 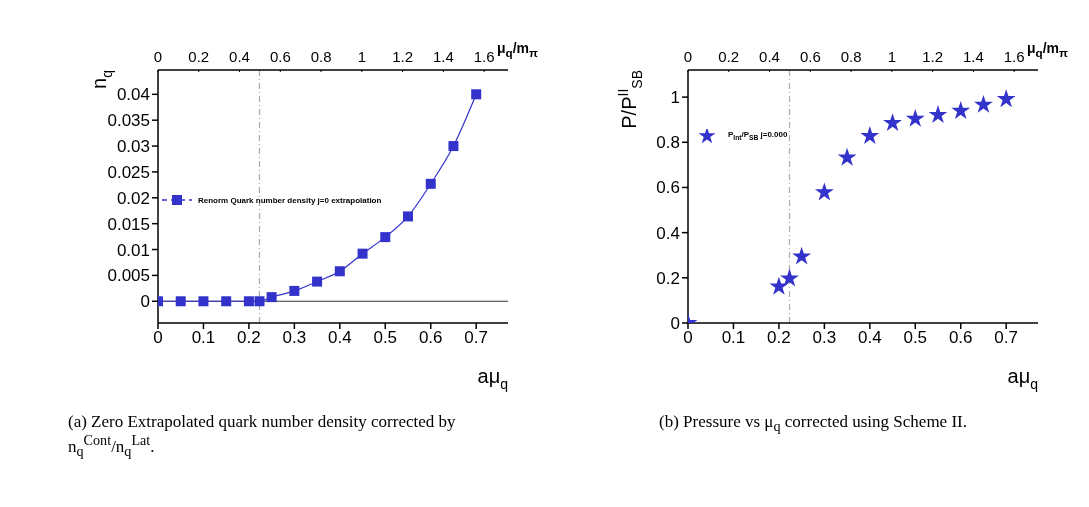 What do you see at coordinates (262, 436) in the screenshot?
I see `text: (a) Zero Extrapolated quark number density corrected by n$_{q}$$^{Cont}$/n$_{q}$$^{Lat}$.` at bounding box center [262, 436].